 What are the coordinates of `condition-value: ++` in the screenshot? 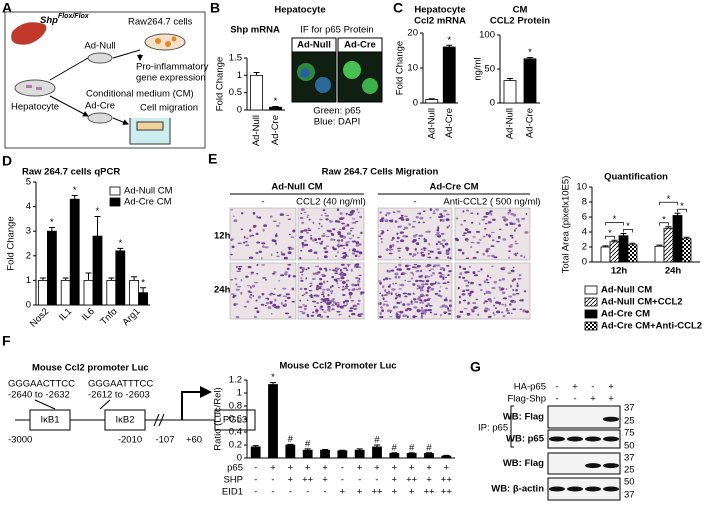 It's located at (447, 480).